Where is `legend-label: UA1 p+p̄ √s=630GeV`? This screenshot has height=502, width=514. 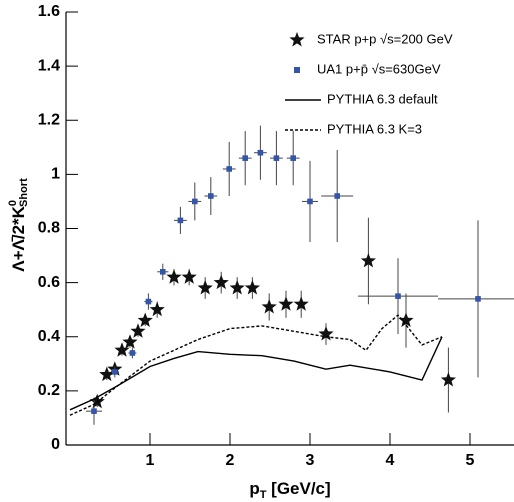 legend-label: UA1 p+p̄ √s=630GeV is located at coordinates (379, 68).